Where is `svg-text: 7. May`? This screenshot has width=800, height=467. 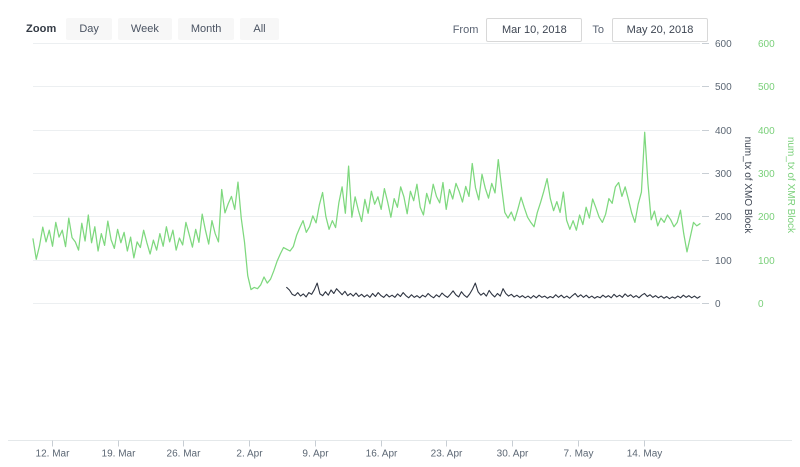 svg-text: 7. May is located at coordinates (578, 454).